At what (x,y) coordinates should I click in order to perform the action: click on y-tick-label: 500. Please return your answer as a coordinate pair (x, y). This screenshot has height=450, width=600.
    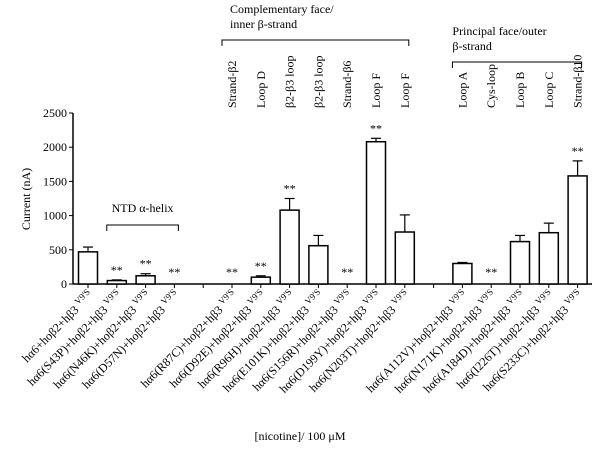
    Looking at the image, I should click on (58, 250).